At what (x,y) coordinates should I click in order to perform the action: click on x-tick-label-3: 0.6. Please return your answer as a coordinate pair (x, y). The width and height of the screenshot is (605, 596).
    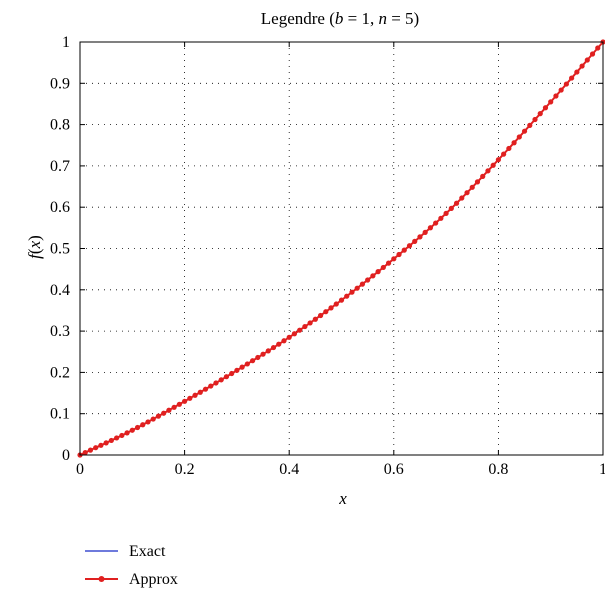
    Looking at the image, I should click on (394, 469).